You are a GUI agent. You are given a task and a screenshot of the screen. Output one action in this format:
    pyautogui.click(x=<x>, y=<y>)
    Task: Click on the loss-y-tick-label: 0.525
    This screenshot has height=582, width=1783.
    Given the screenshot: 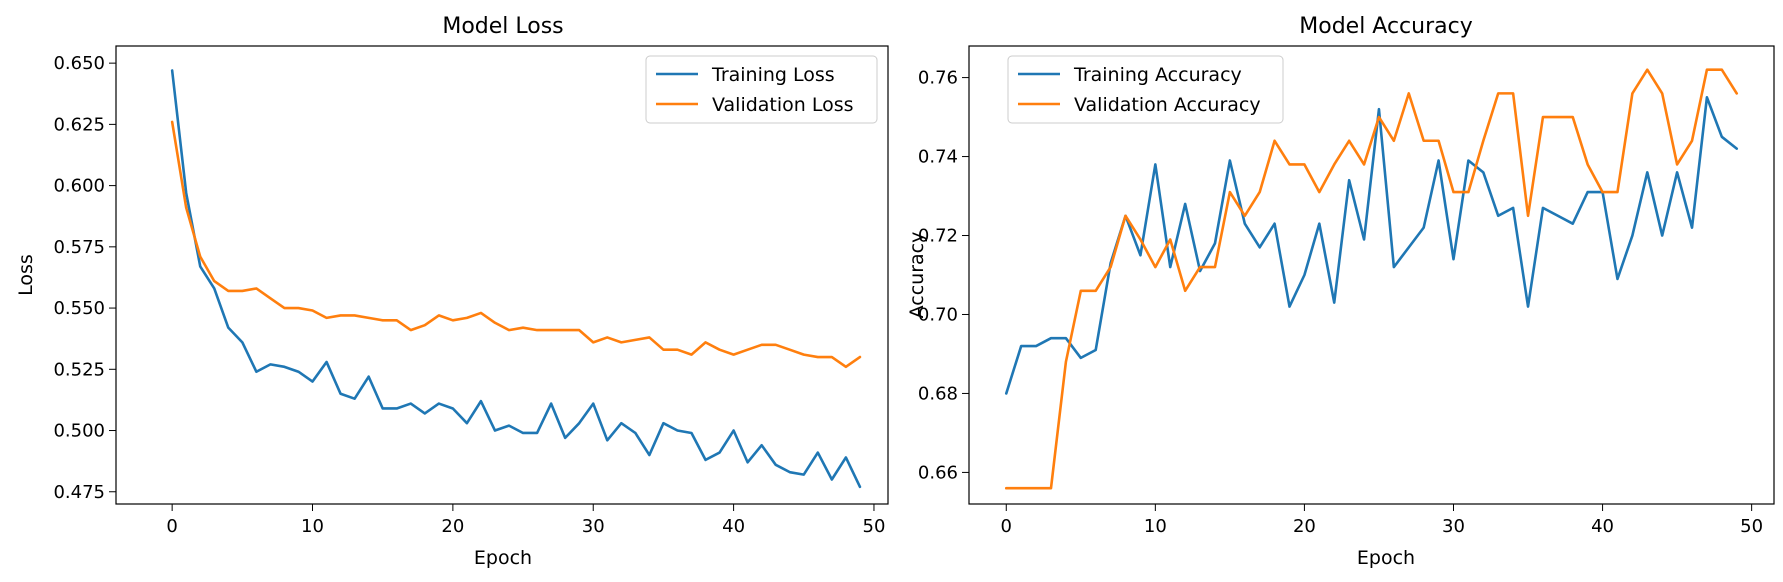 What is the action you would take?
    pyautogui.click(x=79, y=369)
    